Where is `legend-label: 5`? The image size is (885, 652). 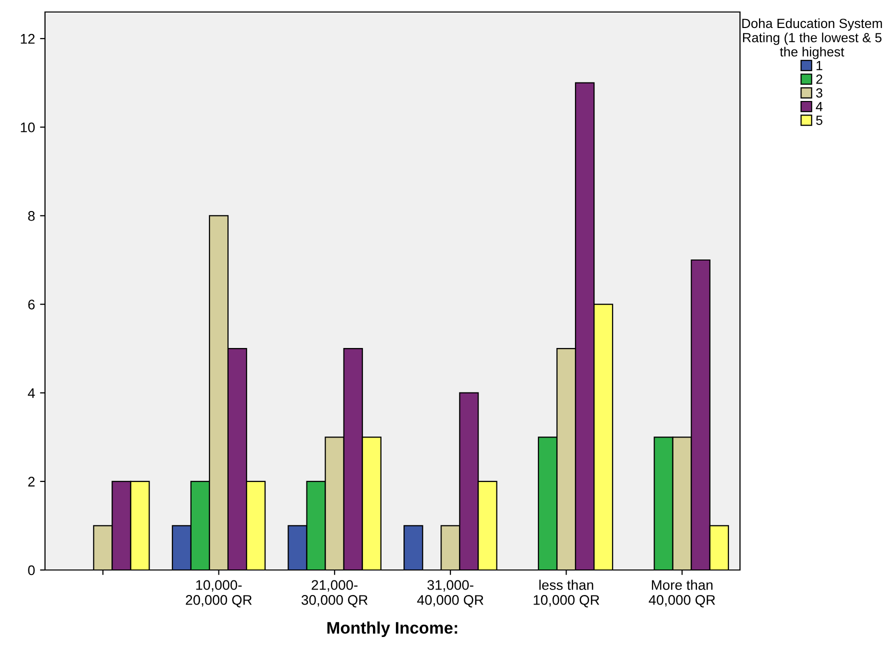 legend-label: 5 is located at coordinates (819, 120).